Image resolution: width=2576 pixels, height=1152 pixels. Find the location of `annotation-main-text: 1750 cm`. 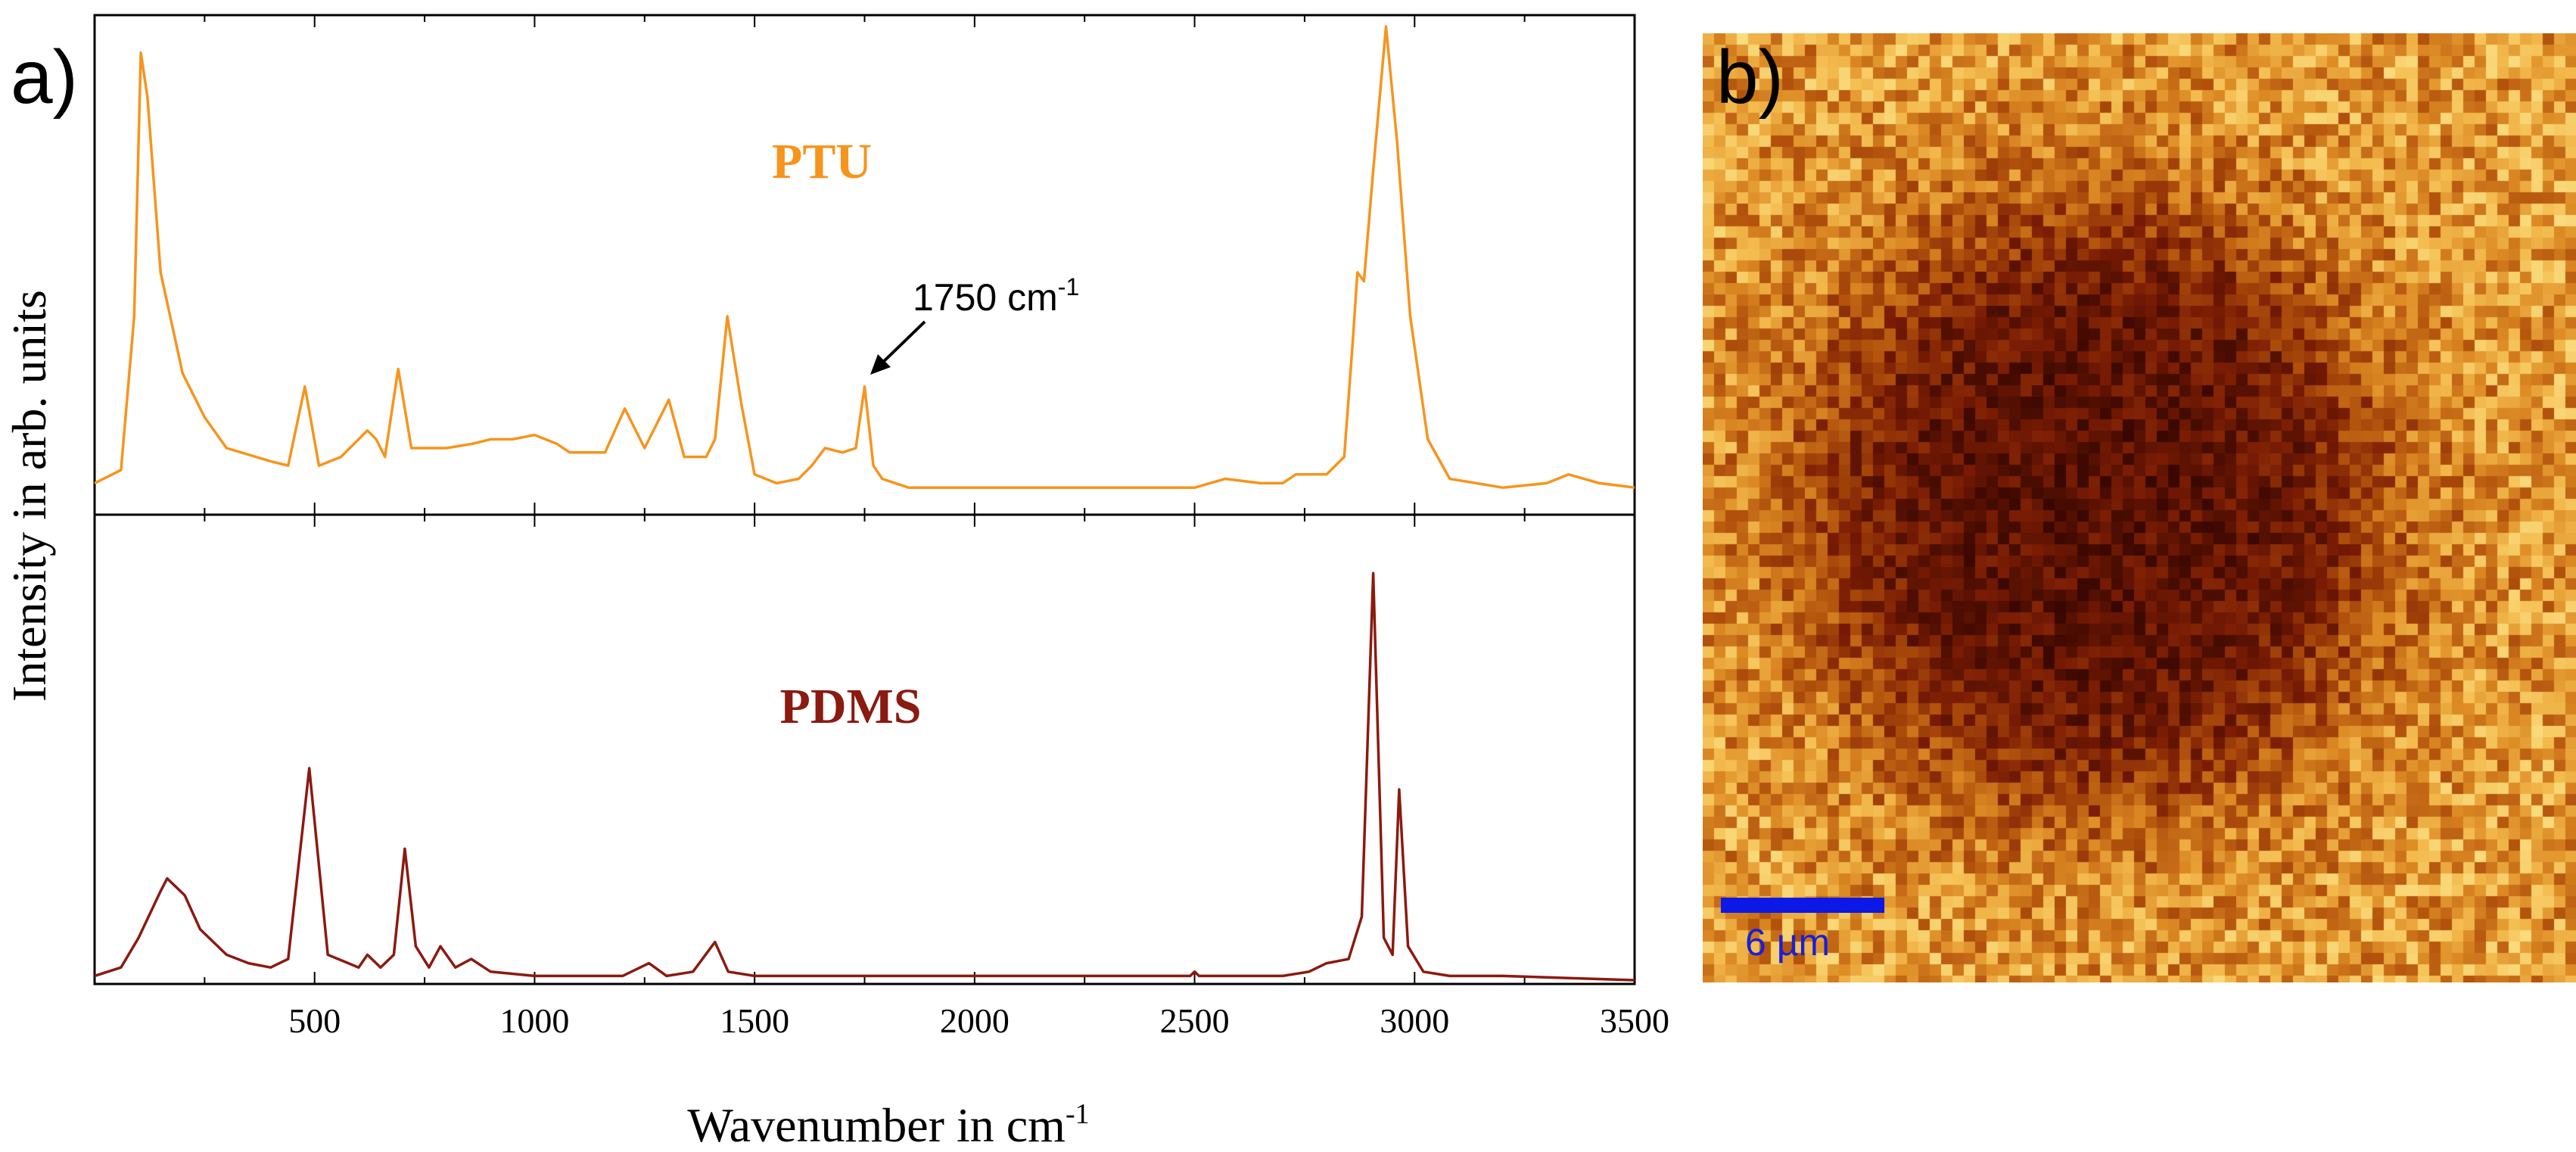

annotation-main-text: 1750 cm is located at coordinates (985, 297).